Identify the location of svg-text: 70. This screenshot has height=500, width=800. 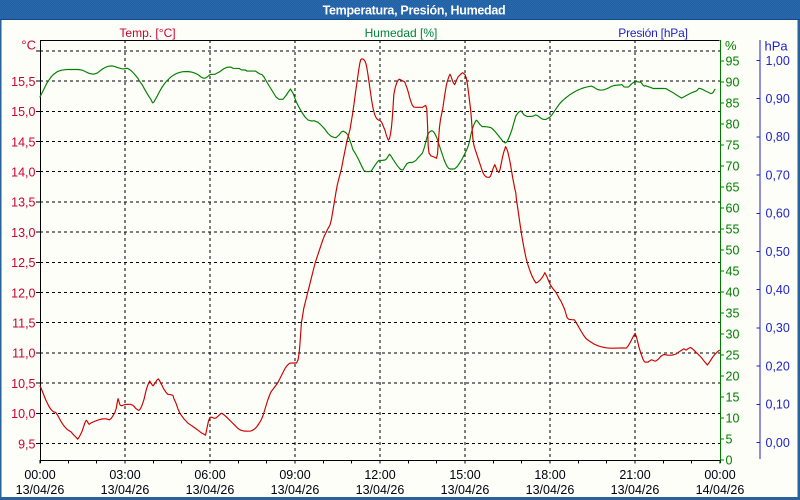
(733, 166).